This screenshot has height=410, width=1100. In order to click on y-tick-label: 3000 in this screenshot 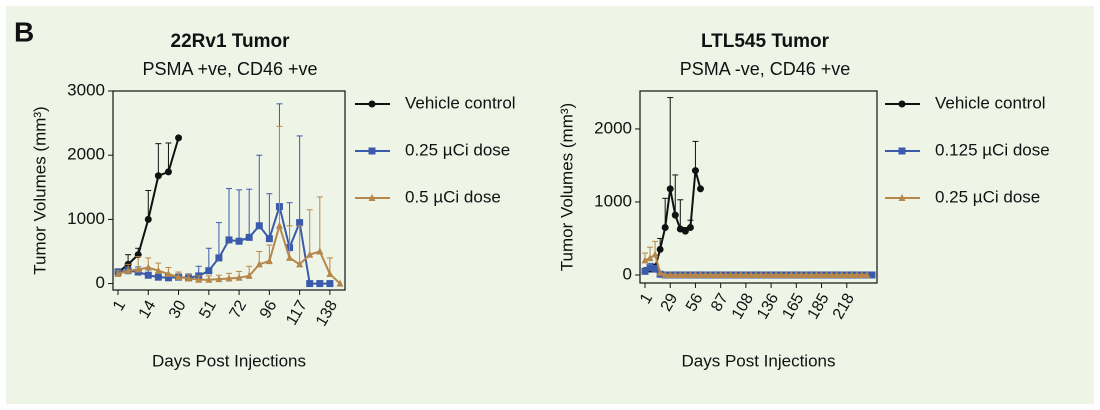, I will do `click(86, 89)`.